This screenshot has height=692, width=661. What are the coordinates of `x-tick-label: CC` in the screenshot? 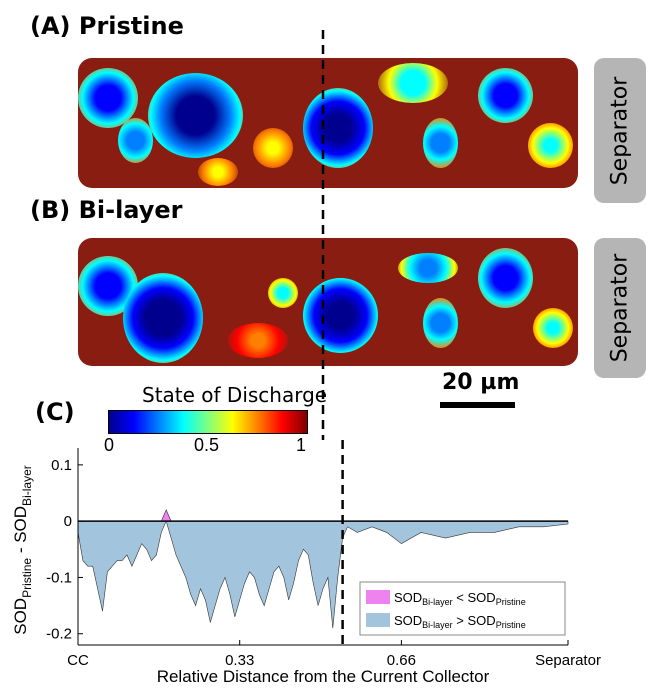 It's located at (78, 660).